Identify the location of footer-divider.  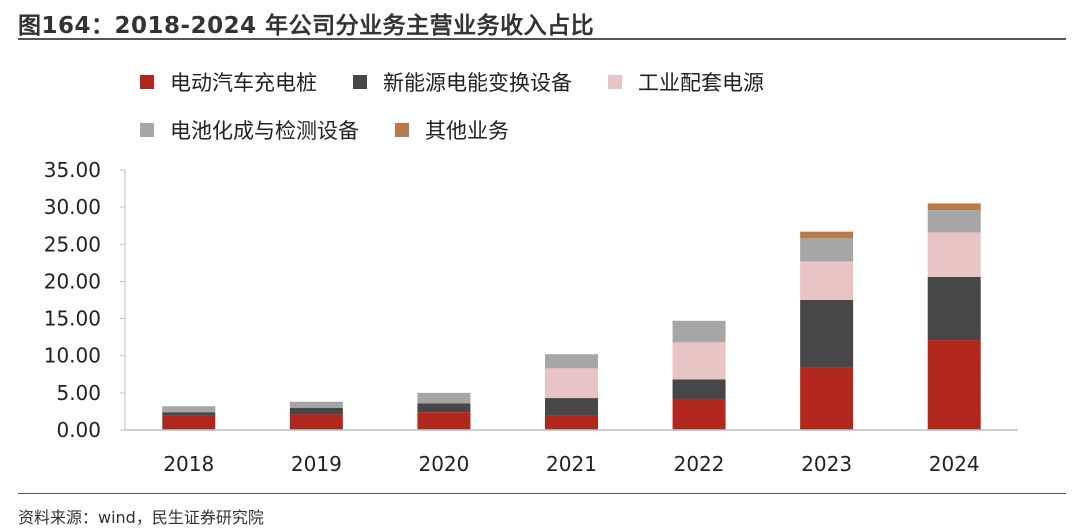
(542, 493).